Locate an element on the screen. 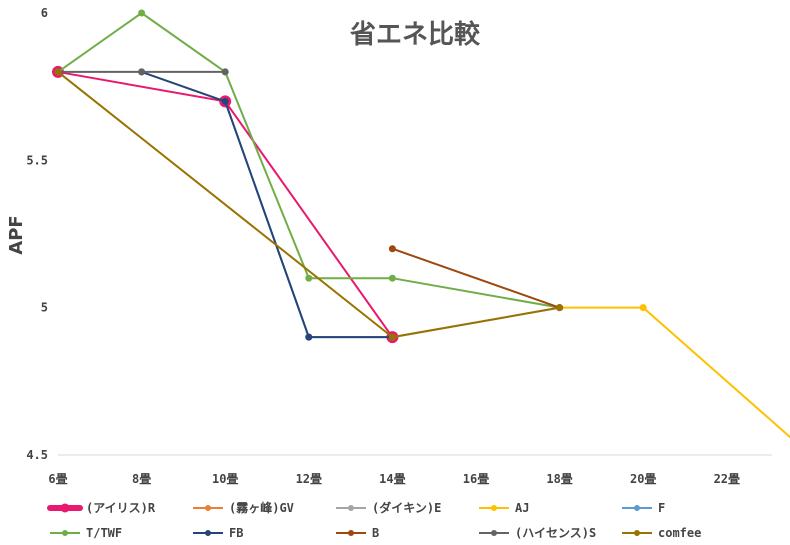 This screenshot has height=545, width=790. legend-item: F is located at coordinates (643, 508).